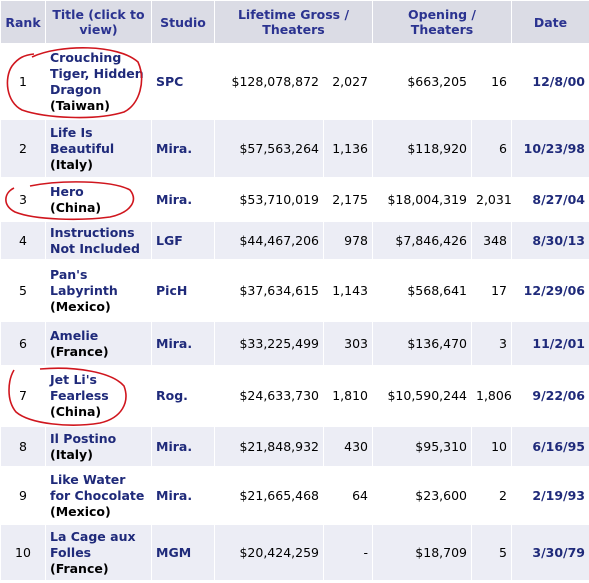 Image resolution: width=589 pixels, height=583 pixels. I want to click on cell-lifetime-gross: $21,848,932, so click(269, 446).